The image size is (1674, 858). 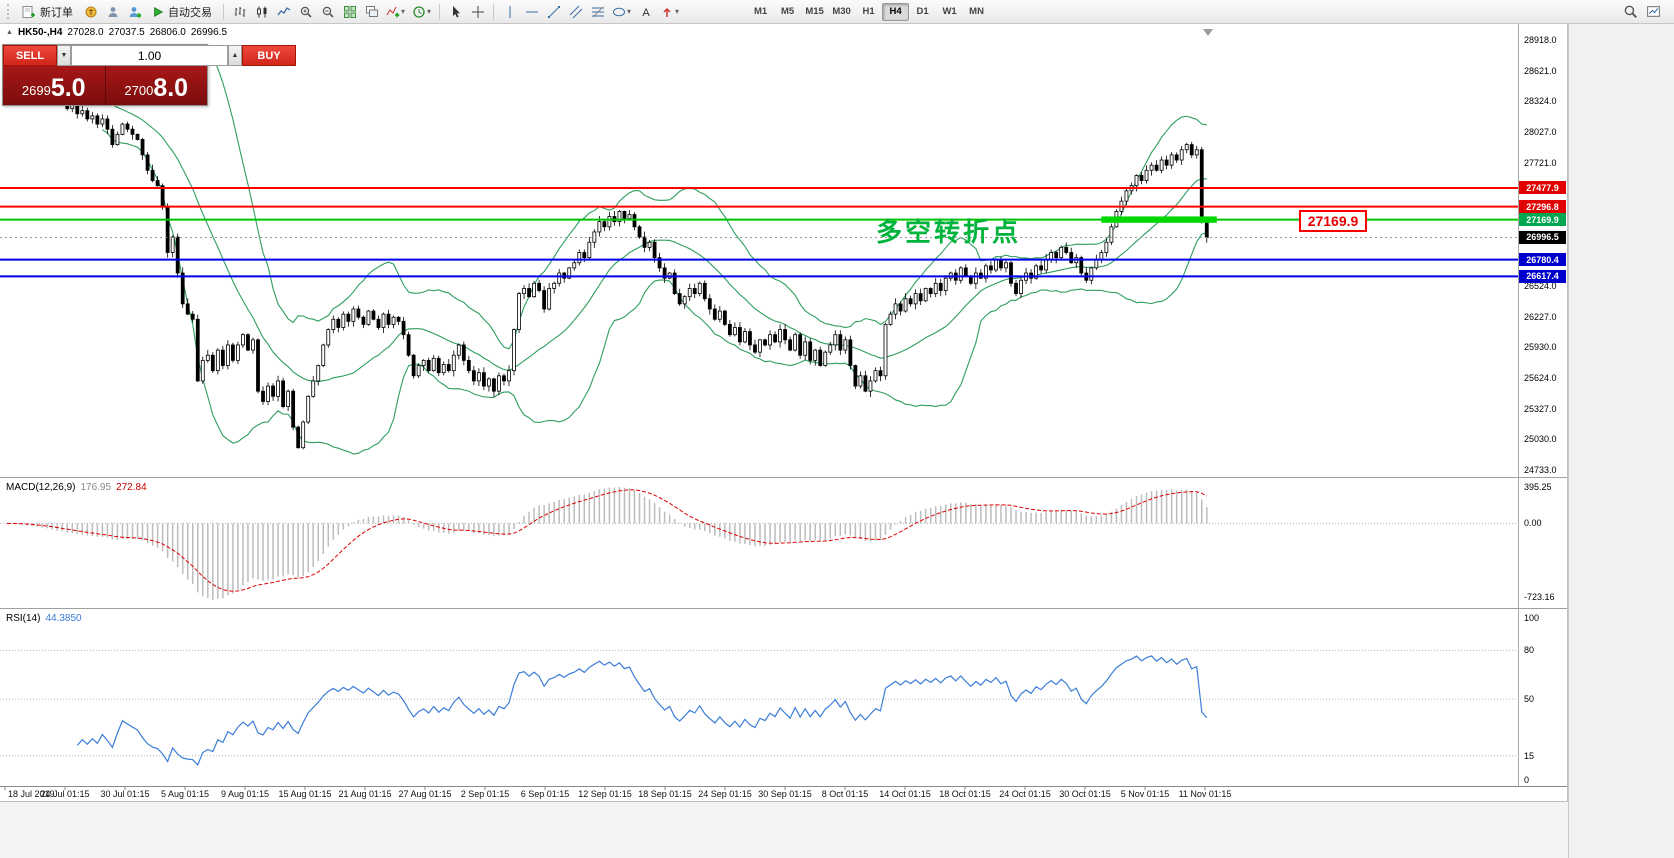 I want to click on chart-shift-marker, so click(x=1208, y=32).